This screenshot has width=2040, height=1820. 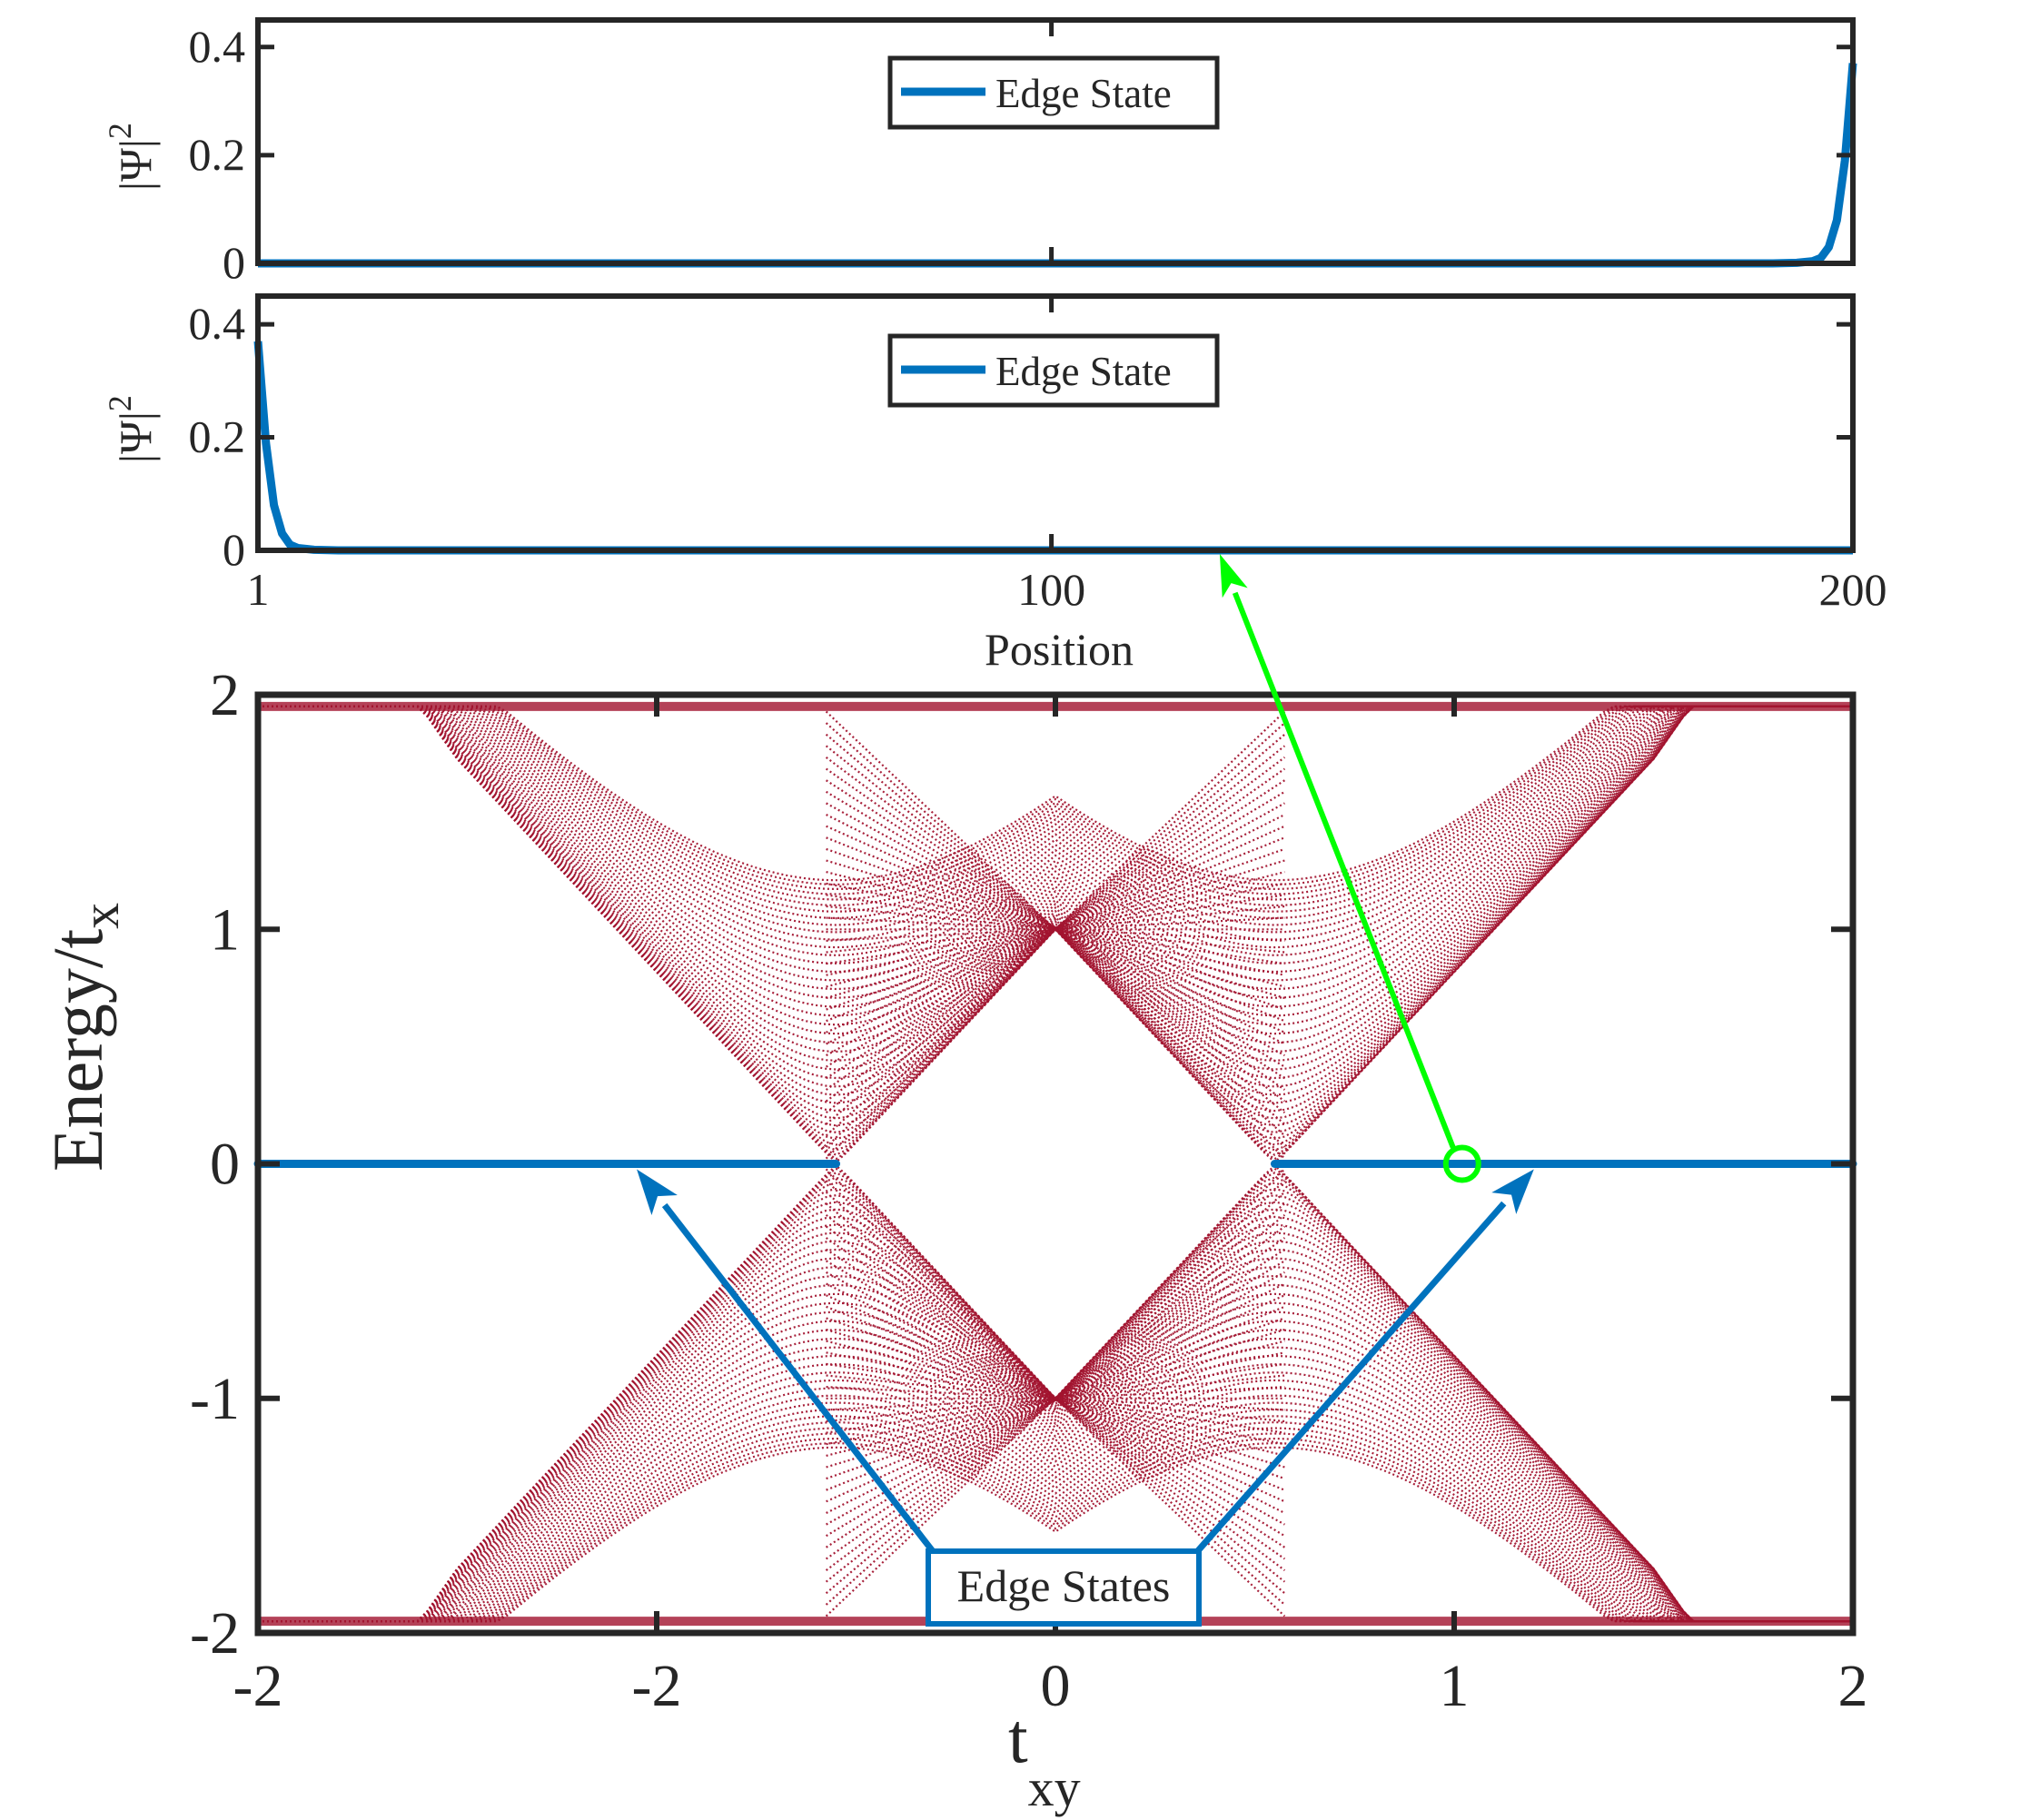 I want to click on top-legend: Edge State, so click(x=1053, y=93).